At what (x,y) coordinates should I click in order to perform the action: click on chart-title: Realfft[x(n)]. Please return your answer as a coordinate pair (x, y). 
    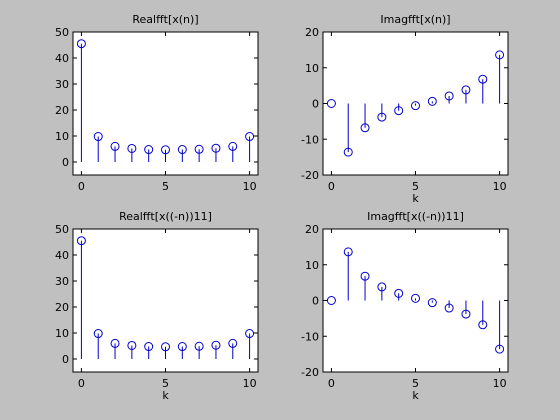
    Looking at the image, I should click on (165, 19).